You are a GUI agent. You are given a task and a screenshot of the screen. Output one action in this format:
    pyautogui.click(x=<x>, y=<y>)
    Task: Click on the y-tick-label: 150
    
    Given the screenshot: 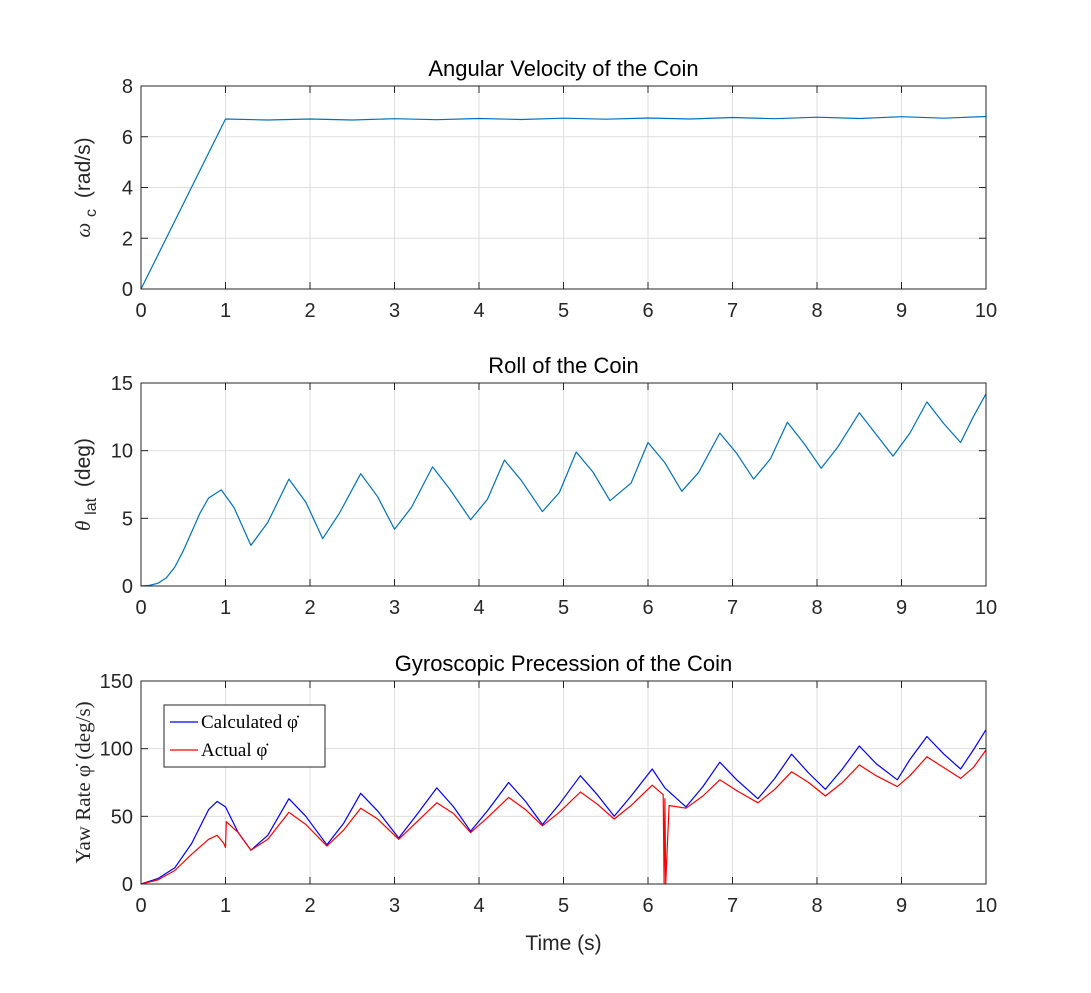 What is the action you would take?
    pyautogui.click(x=116, y=682)
    